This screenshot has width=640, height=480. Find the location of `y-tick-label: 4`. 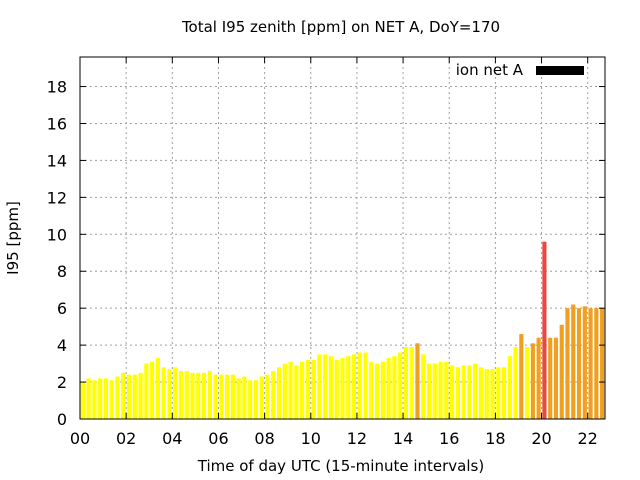

y-tick-label: 4 is located at coordinates (62, 345).